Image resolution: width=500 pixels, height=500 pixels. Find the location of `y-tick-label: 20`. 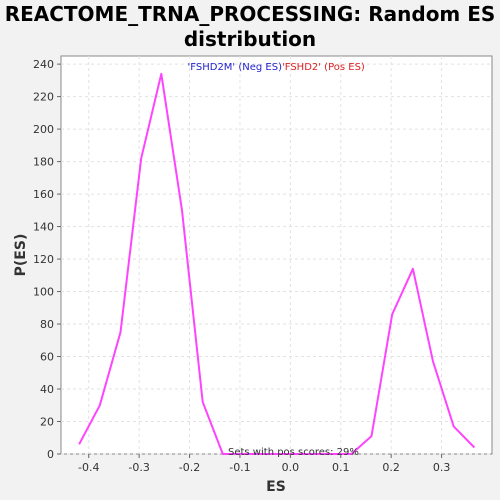

y-tick-label: 20 is located at coordinates (47, 422).